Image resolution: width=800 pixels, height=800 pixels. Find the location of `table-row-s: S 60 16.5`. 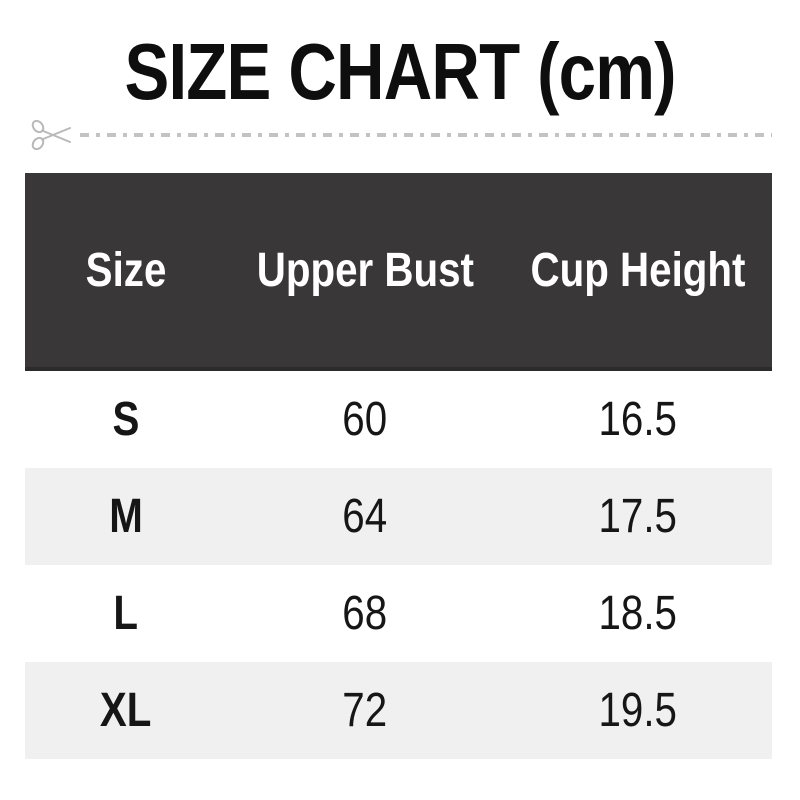

table-row-s: S 60 16.5 is located at coordinates (398, 419).